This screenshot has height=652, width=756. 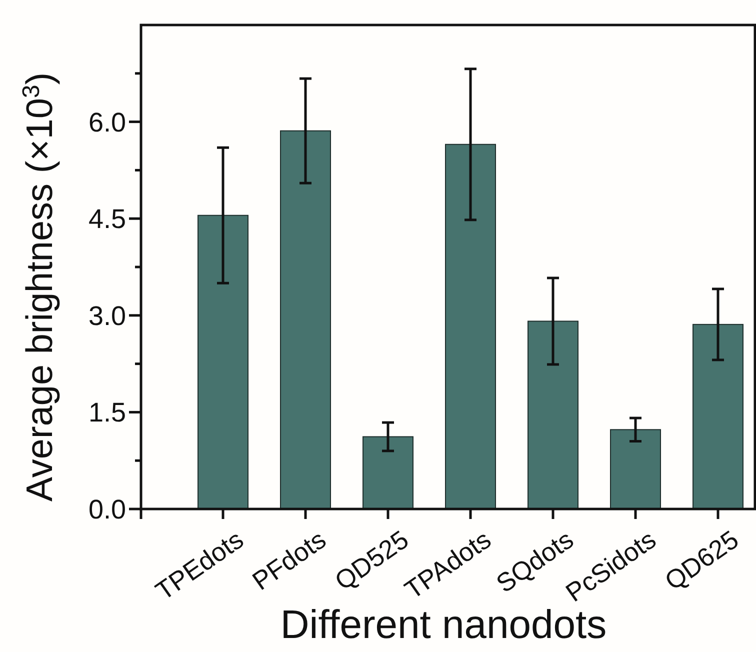 What do you see at coordinates (107, 219) in the screenshot?
I see `y-tick-label: 4.5` at bounding box center [107, 219].